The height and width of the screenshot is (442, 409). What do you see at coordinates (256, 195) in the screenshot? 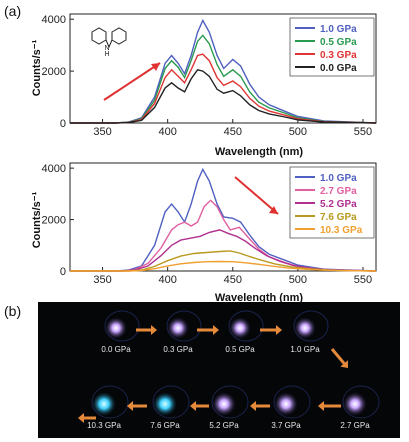
I see `trend-arrow-down` at bounding box center [256, 195].